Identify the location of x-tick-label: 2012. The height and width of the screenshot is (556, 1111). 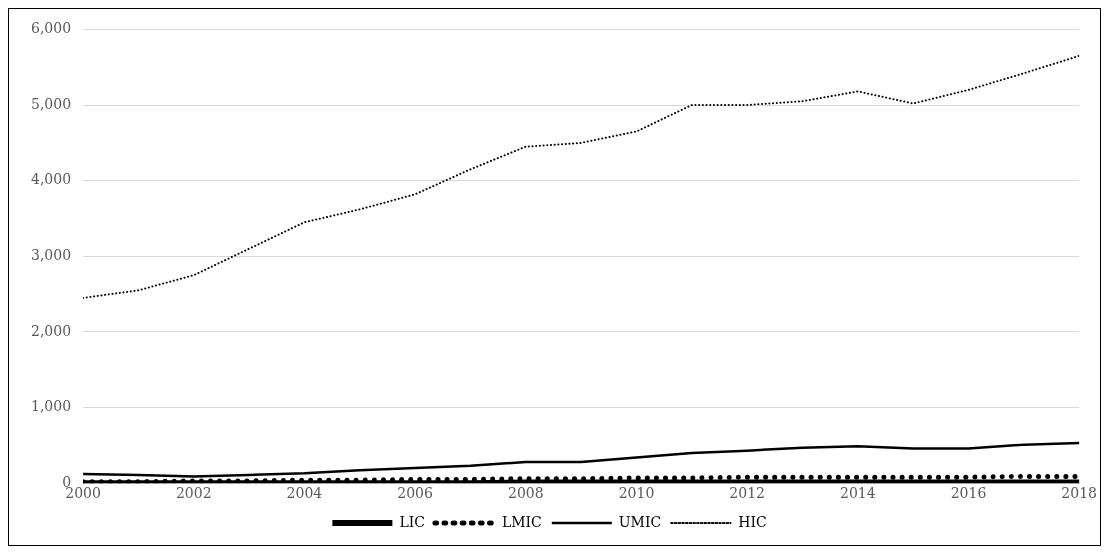
(747, 493).